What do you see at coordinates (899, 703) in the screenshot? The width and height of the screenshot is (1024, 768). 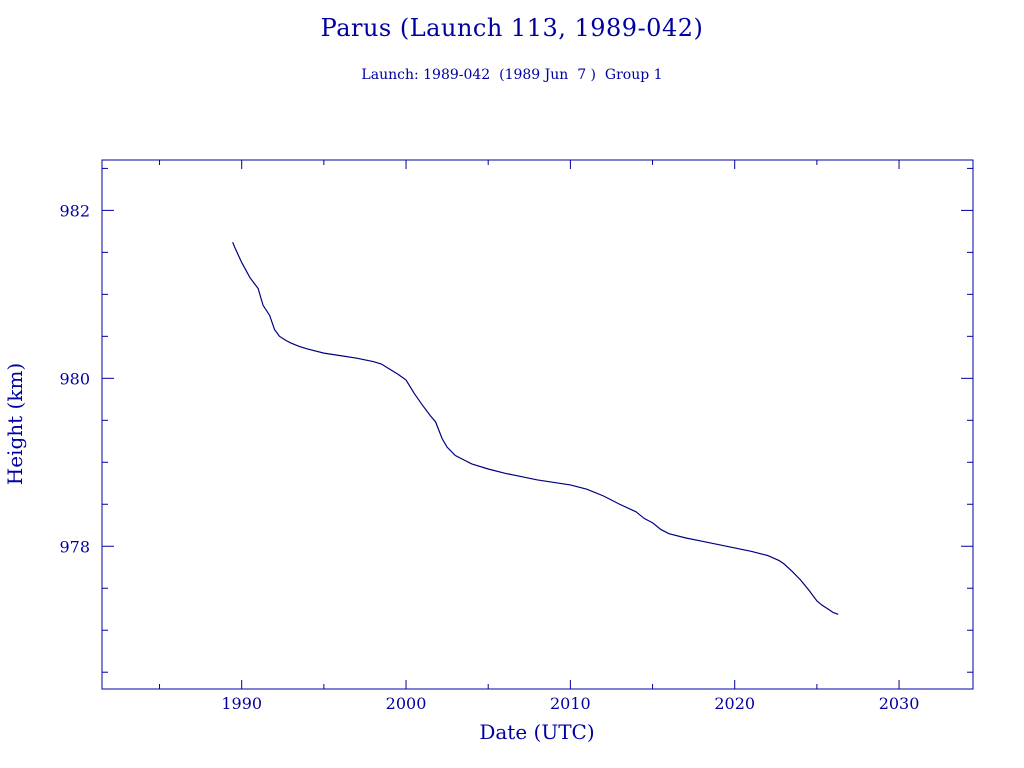 I see `x-tick-label: 2030` at bounding box center [899, 703].